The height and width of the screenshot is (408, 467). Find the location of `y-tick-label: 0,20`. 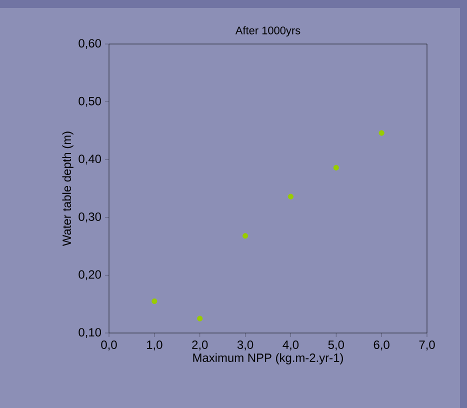

y-tick-label: 0,20 is located at coordinates (90, 275).